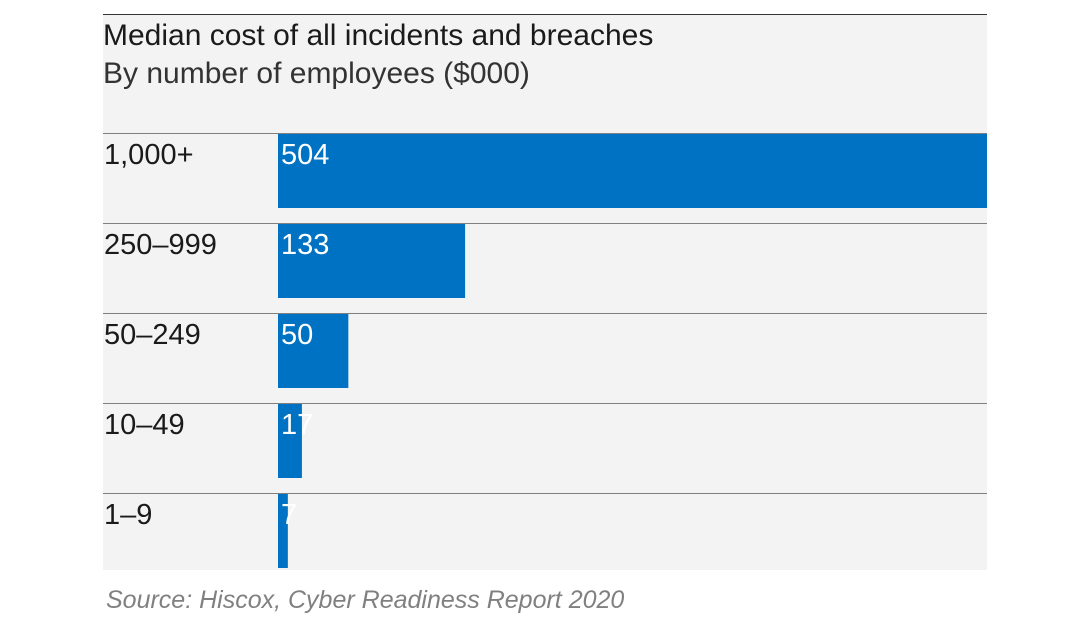 The height and width of the screenshot is (627, 1090). Describe the element at coordinates (297, 425) in the screenshot. I see `value-label-10-49: 17` at that location.